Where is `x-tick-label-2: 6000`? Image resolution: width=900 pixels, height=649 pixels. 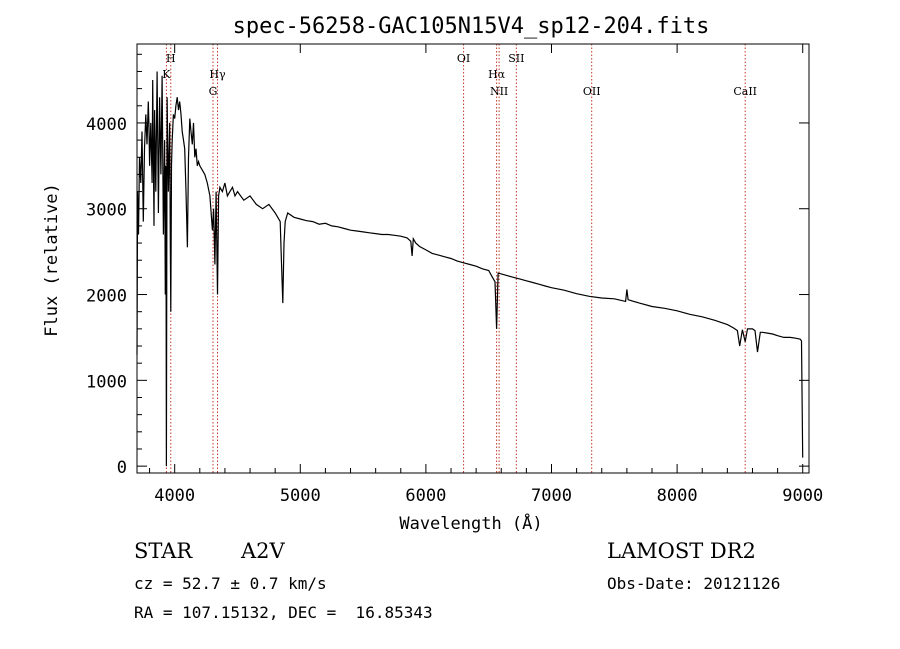
x-tick-label-2: 6000 is located at coordinates (425, 496).